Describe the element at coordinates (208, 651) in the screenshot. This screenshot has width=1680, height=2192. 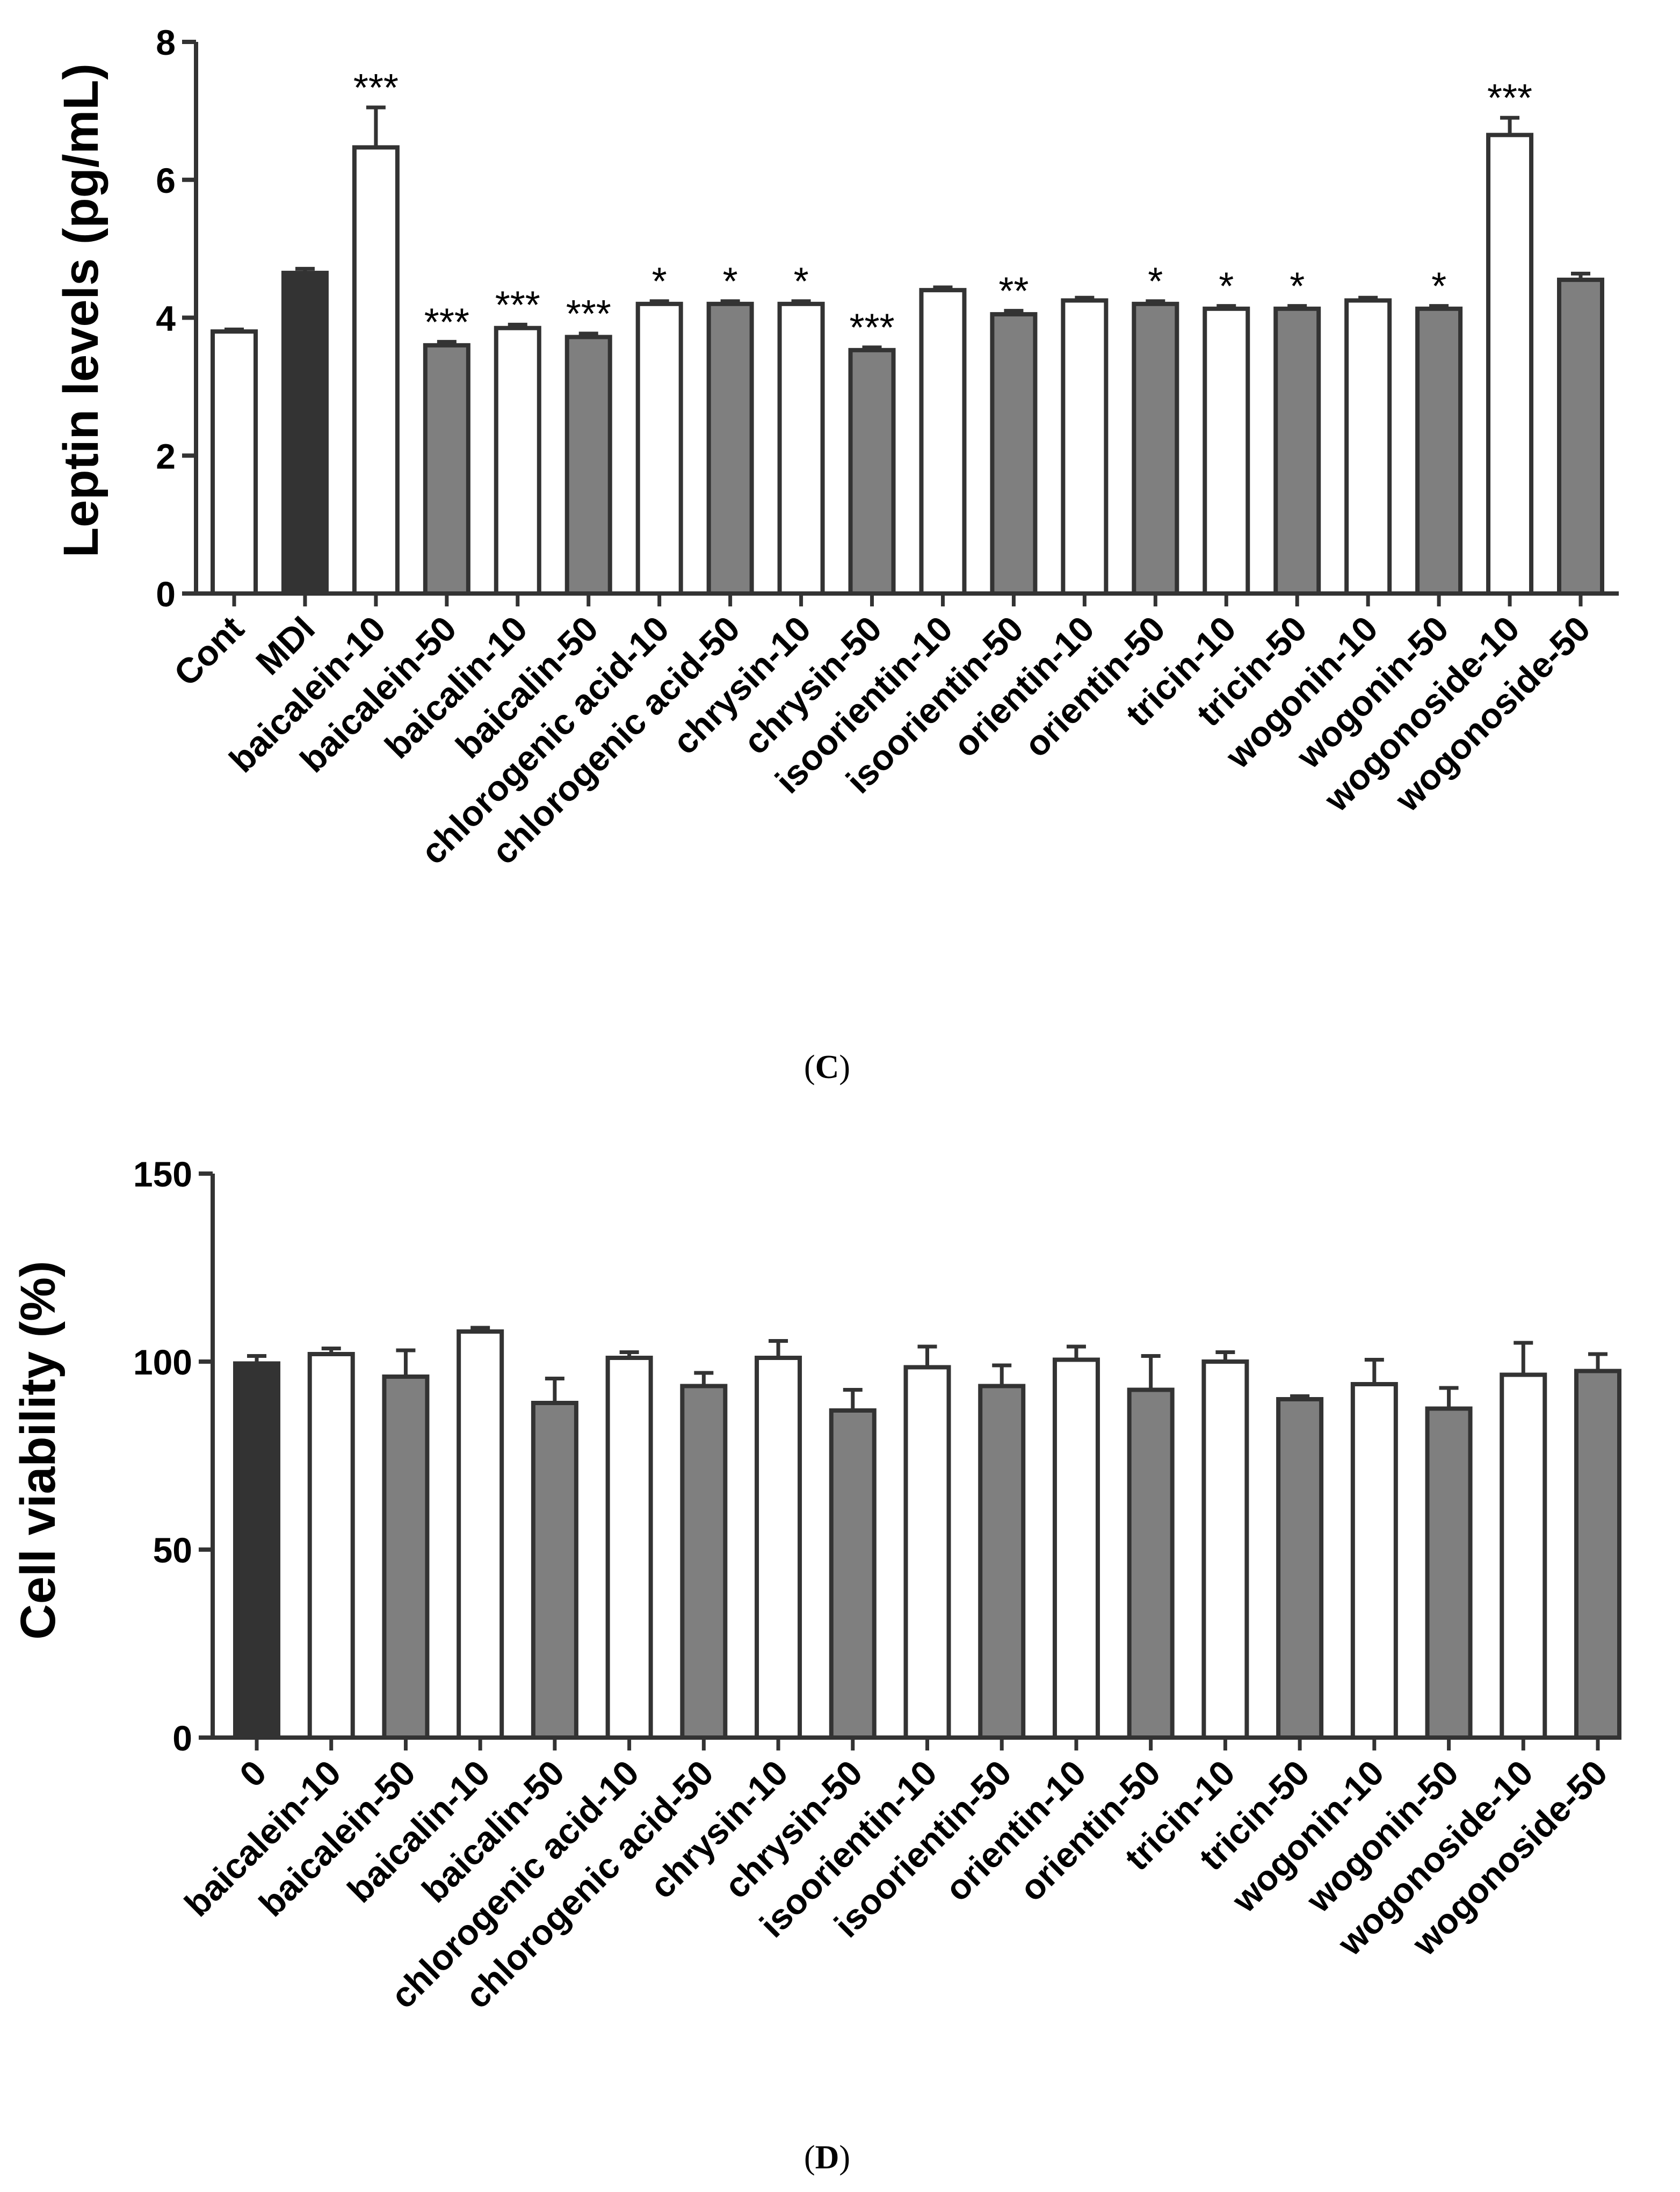
I see `x-tick-label: Cont` at that location.